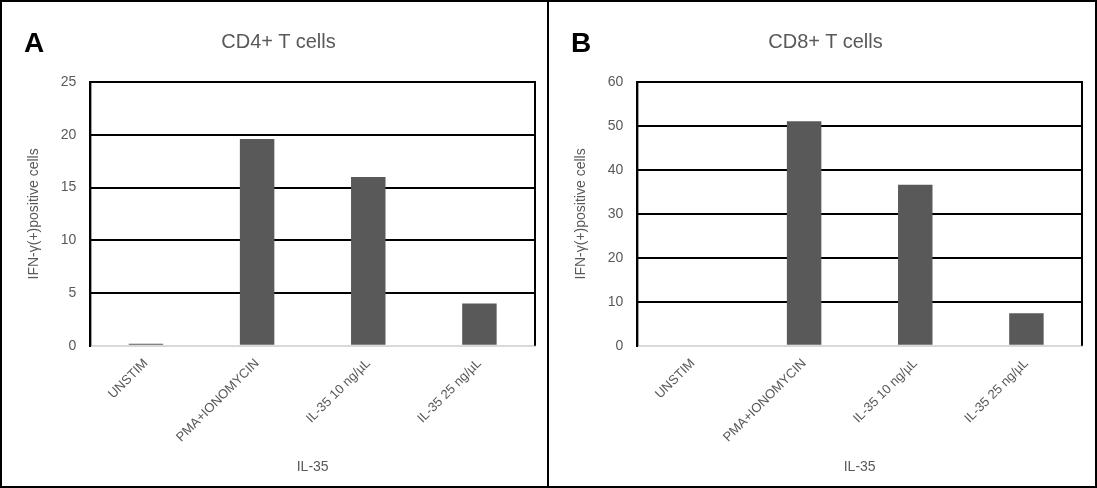  Describe the element at coordinates (615, 80) in the screenshot. I see `y-tick-label: 60` at that location.